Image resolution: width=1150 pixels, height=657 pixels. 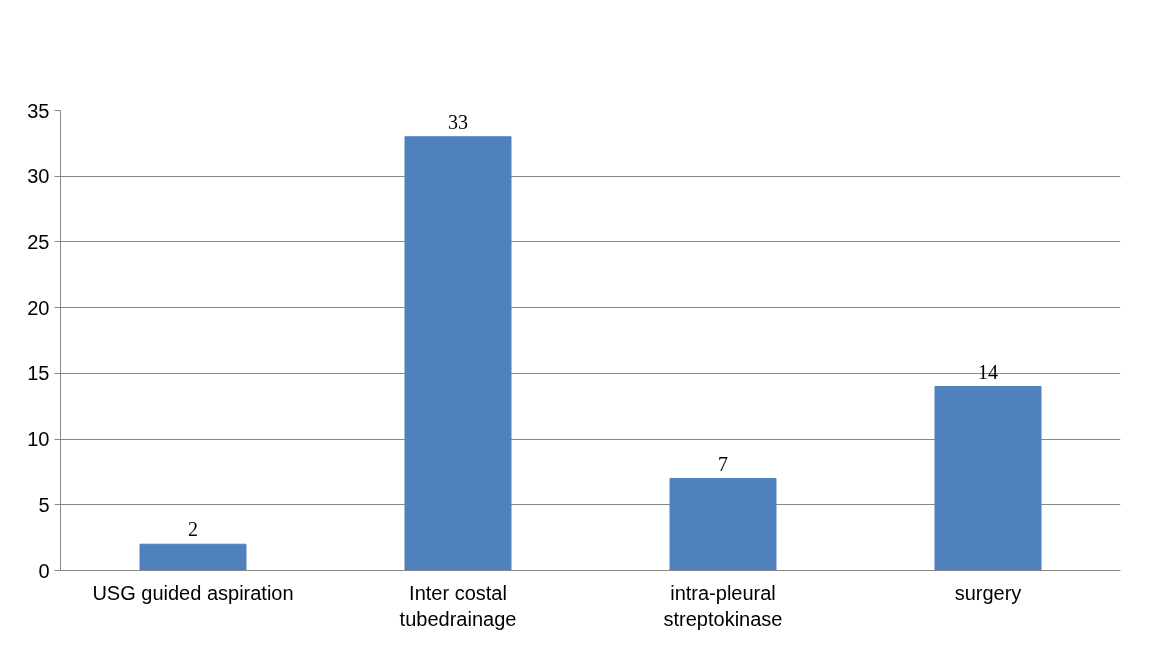 I want to click on x-tick-label: Inter costal tubedrainage, so click(x=458, y=605).